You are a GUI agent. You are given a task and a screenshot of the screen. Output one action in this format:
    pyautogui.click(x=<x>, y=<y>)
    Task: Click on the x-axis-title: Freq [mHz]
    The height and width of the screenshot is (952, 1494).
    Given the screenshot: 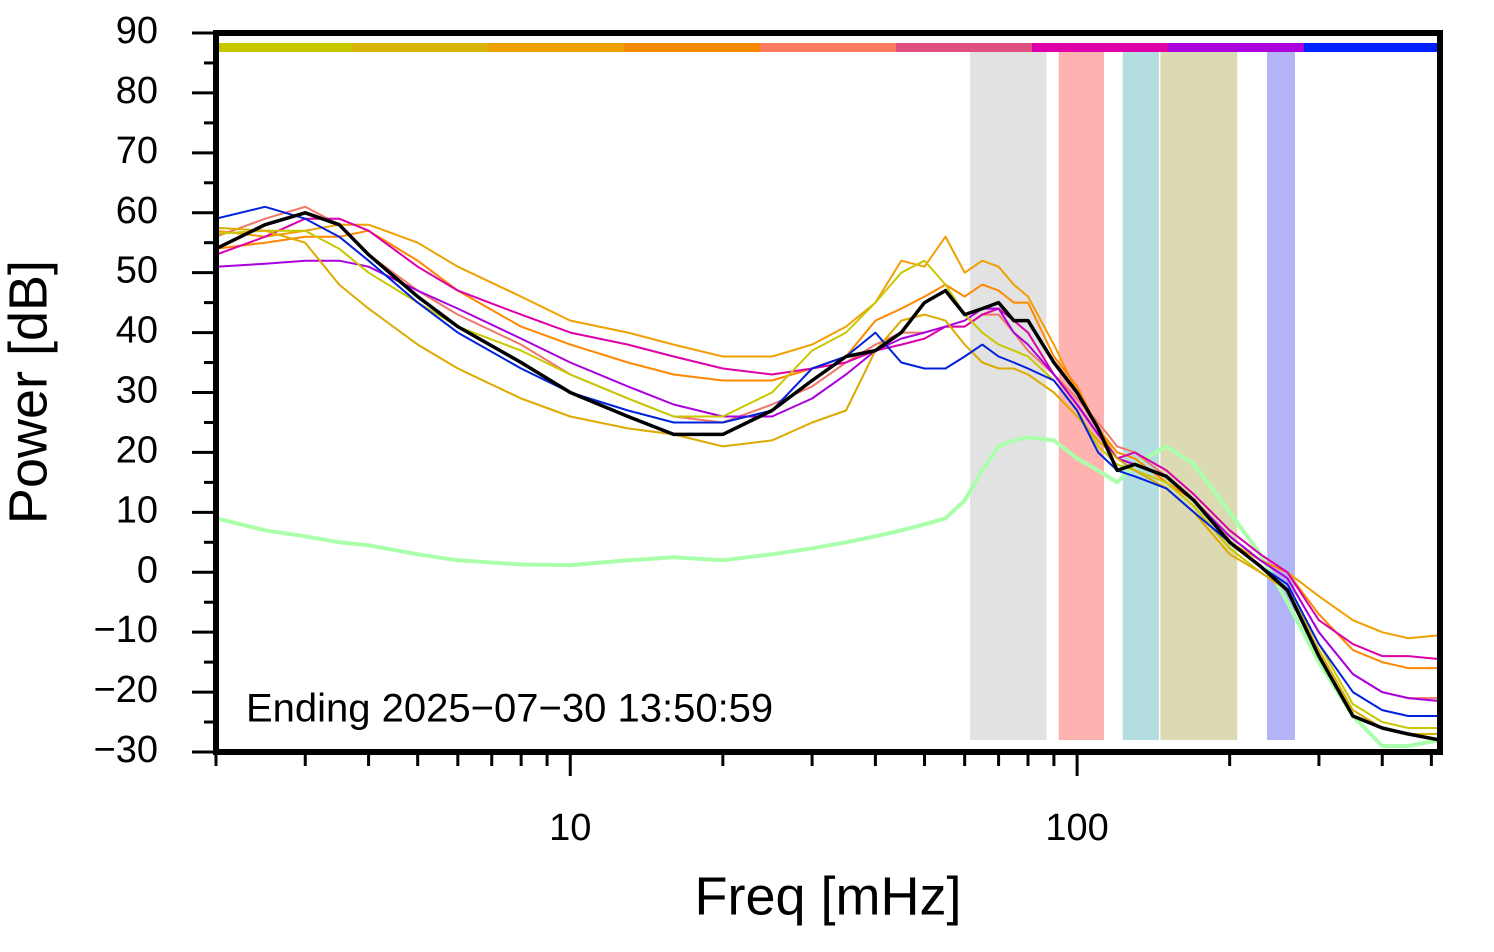 What is the action you would take?
    pyautogui.click(x=827, y=896)
    